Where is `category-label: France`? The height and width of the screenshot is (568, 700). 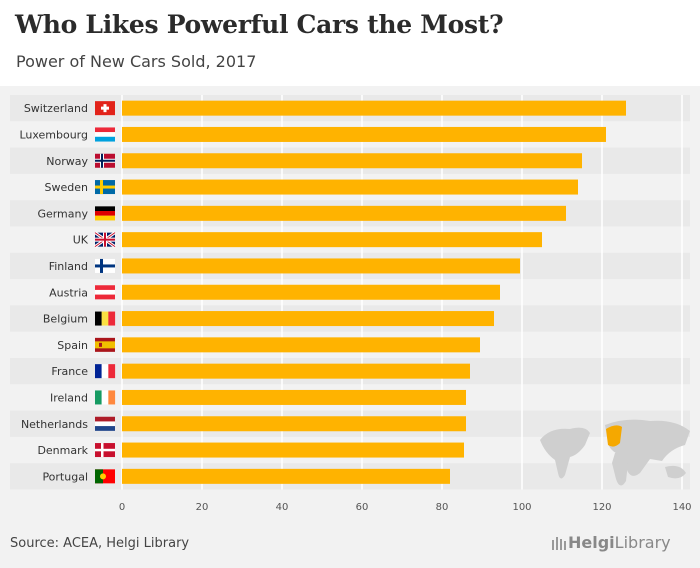 category-label: France is located at coordinates (69, 371).